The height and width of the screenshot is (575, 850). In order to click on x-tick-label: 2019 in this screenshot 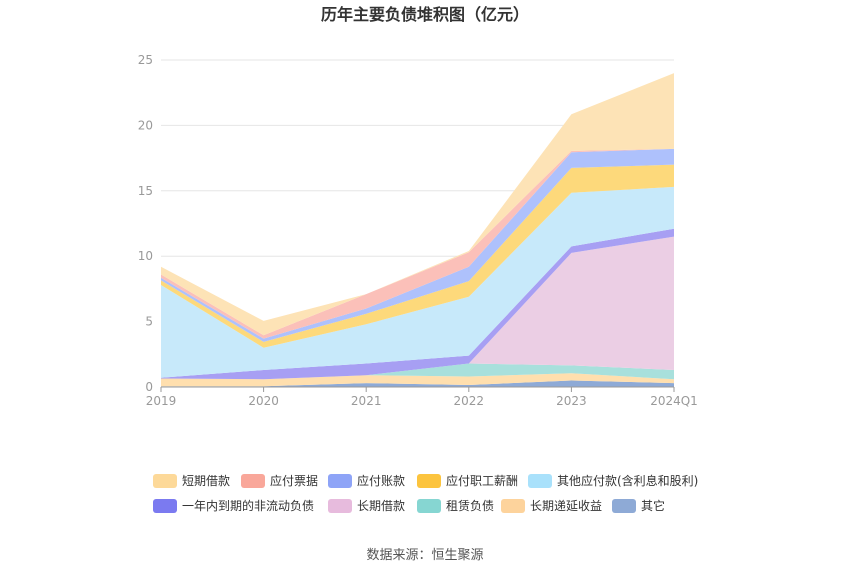, I will do `click(161, 401)`.